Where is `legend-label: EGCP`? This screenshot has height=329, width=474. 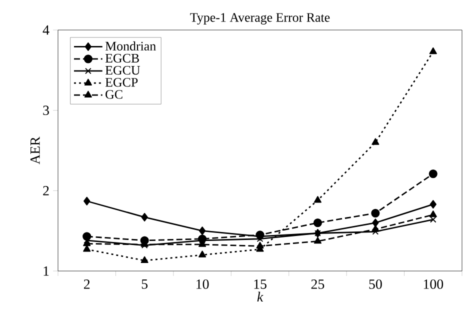
legend-label: EGCP is located at coordinates (121, 82).